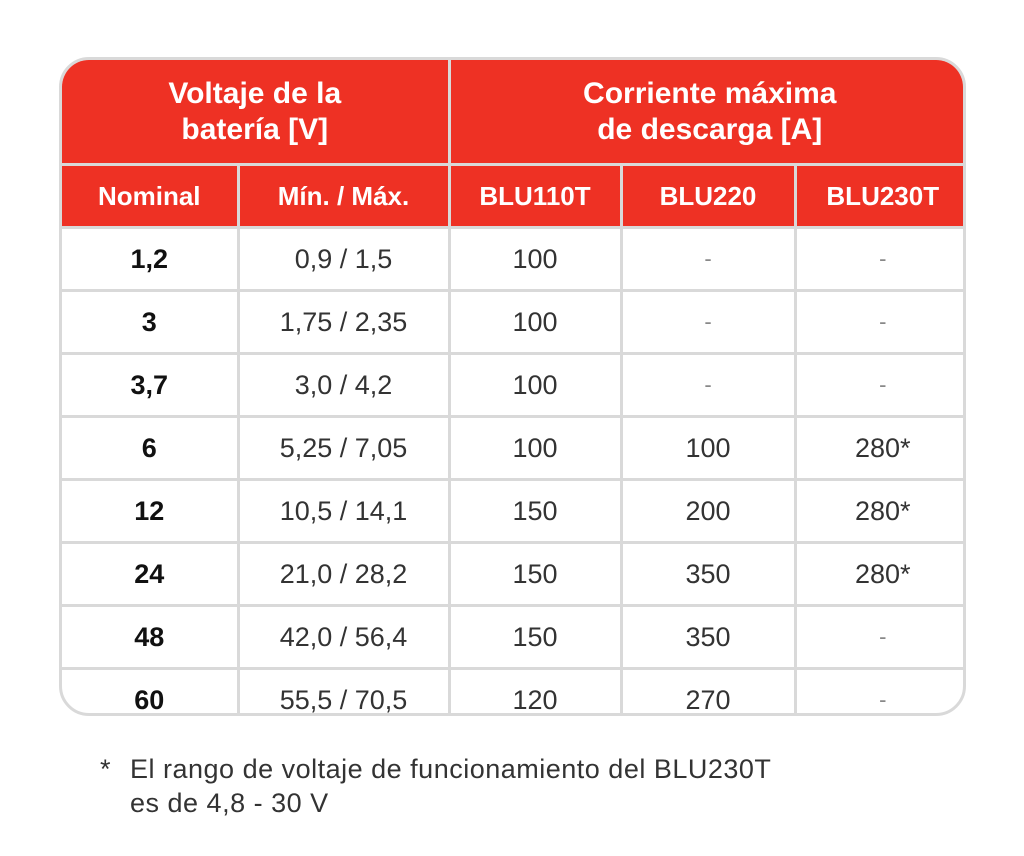  Describe the element at coordinates (707, 447) in the screenshot. I see `cell-blu220: 100` at that location.